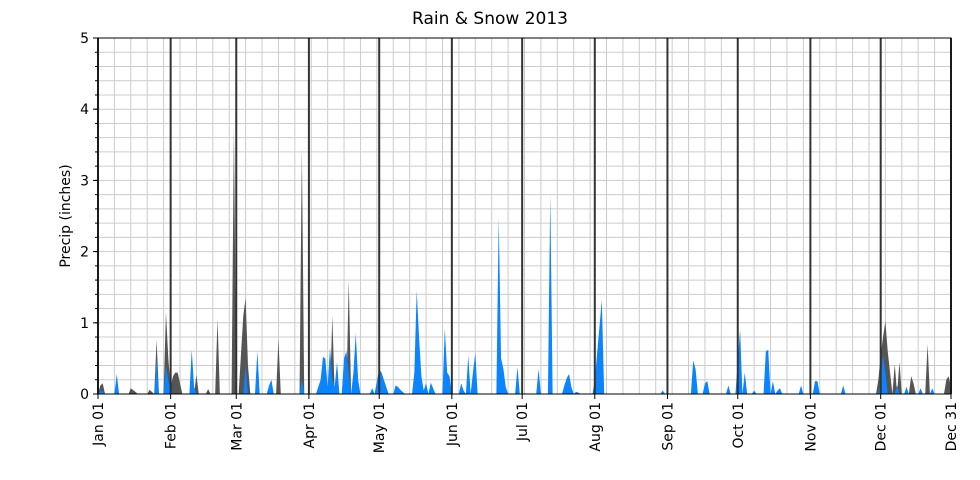 This screenshot has width=980, height=480. Describe the element at coordinates (380, 427) in the screenshot. I see `x-tick-label: May 01` at that location.